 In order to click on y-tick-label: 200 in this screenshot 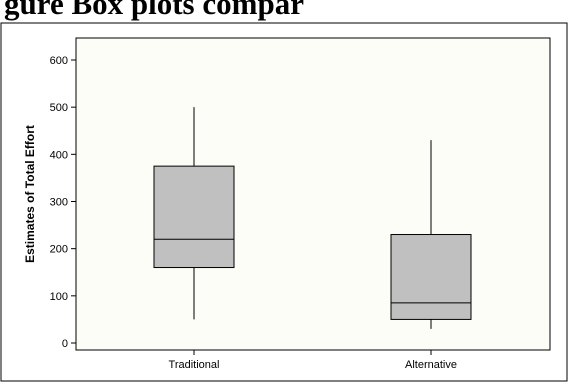, I will do `click(59, 250)`.